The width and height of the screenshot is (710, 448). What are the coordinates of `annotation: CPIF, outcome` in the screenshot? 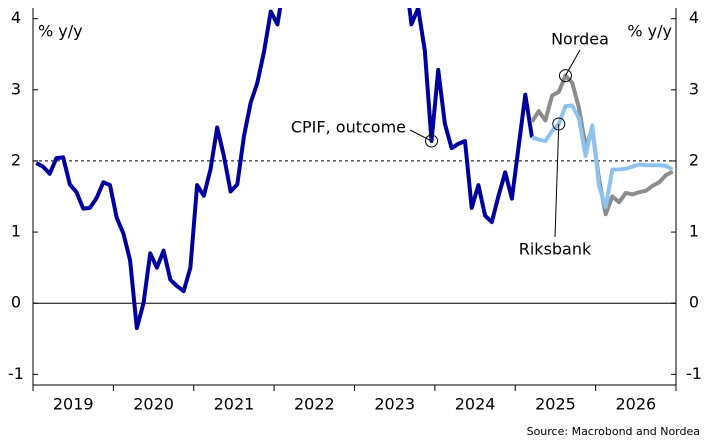 It's located at (348, 127).